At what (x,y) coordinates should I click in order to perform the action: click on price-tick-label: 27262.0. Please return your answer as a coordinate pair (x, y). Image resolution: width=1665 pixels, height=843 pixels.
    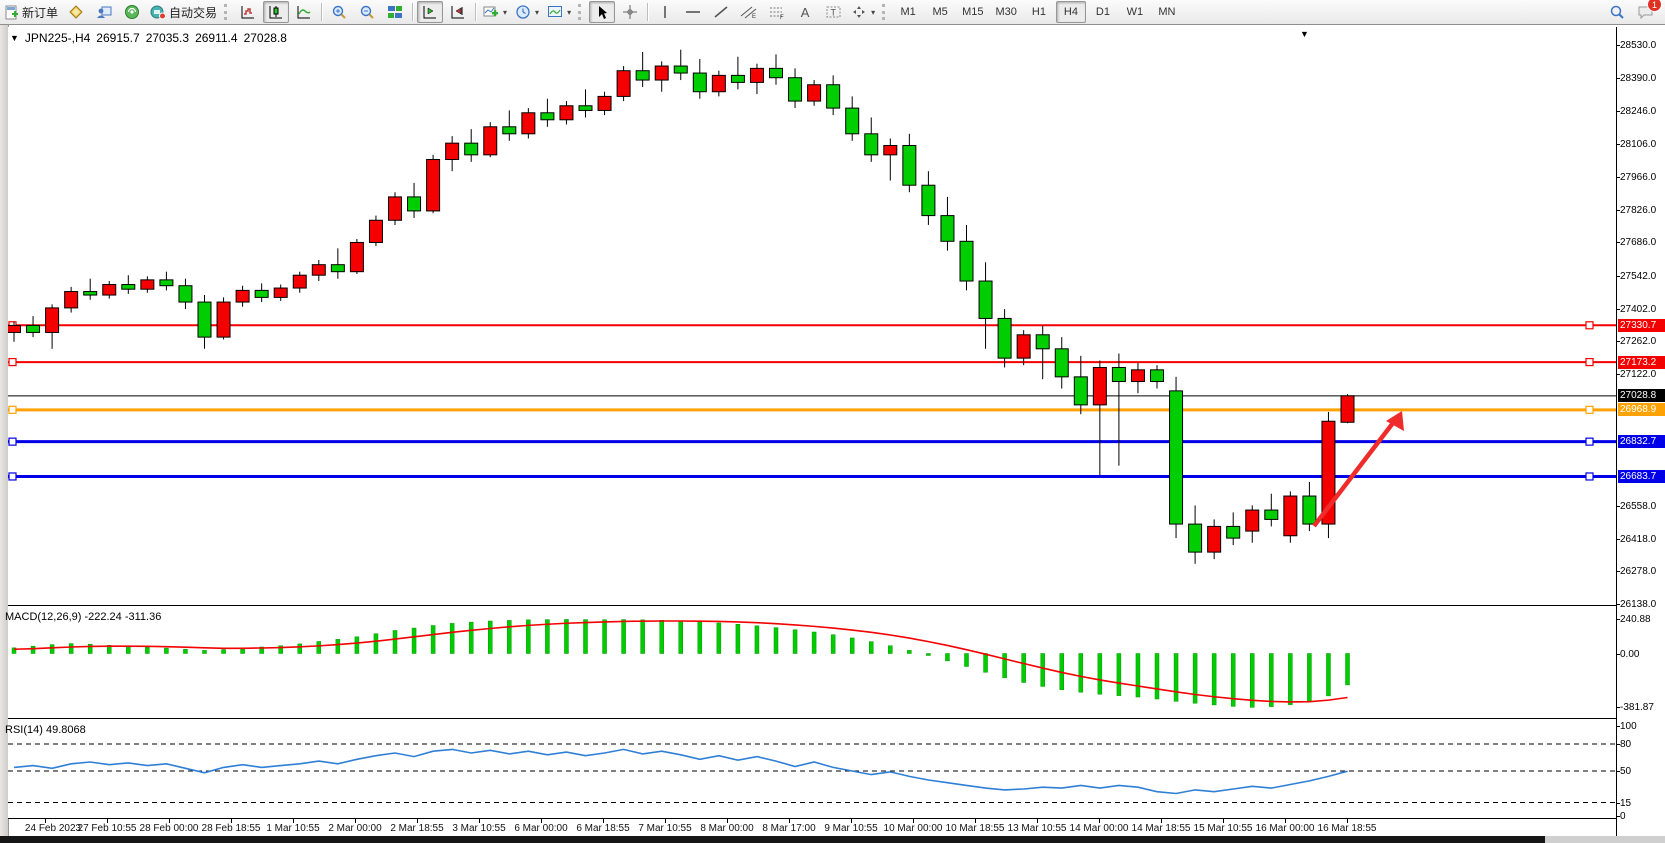
    Looking at the image, I should click on (1636, 341).